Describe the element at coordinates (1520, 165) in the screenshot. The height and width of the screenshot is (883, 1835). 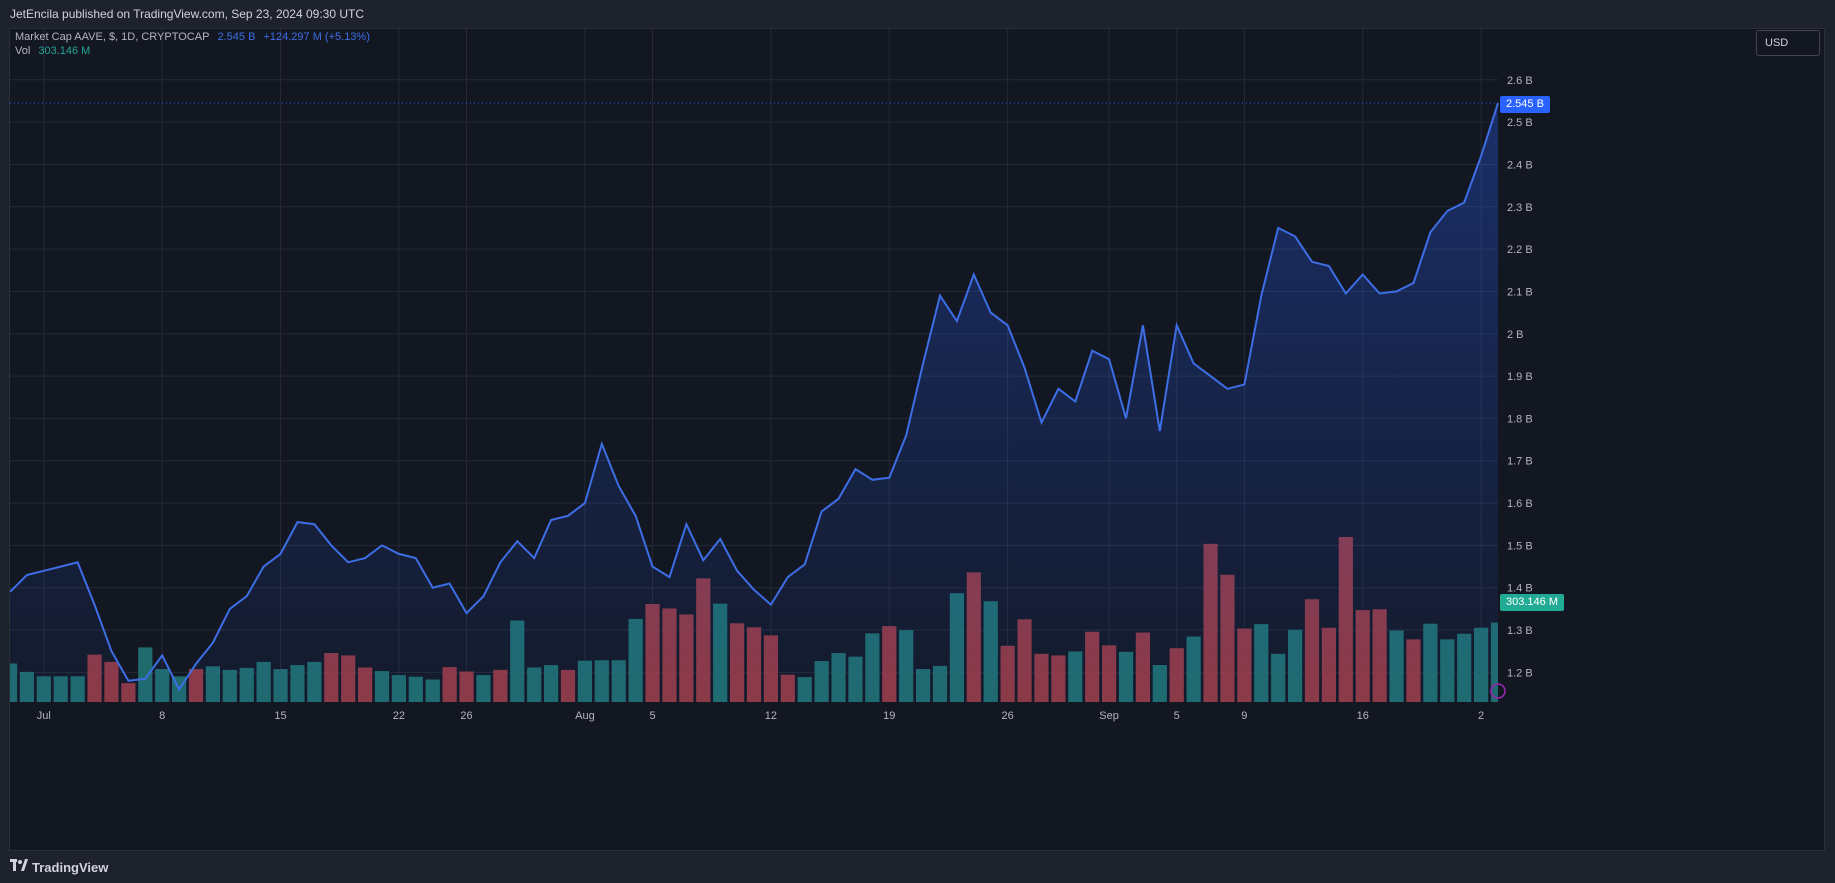
I see `y-tick-label: 2.4 B` at that location.